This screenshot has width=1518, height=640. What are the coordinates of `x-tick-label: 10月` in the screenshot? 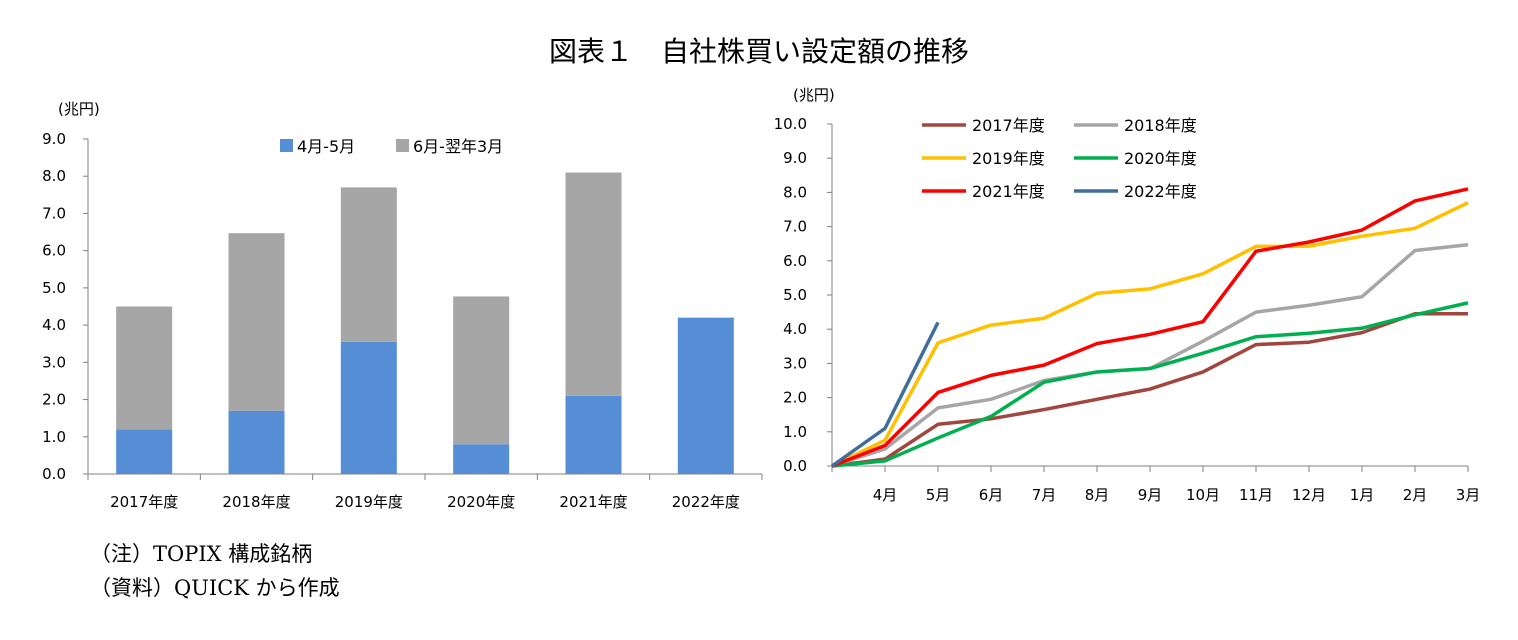 It's located at (1203, 495).